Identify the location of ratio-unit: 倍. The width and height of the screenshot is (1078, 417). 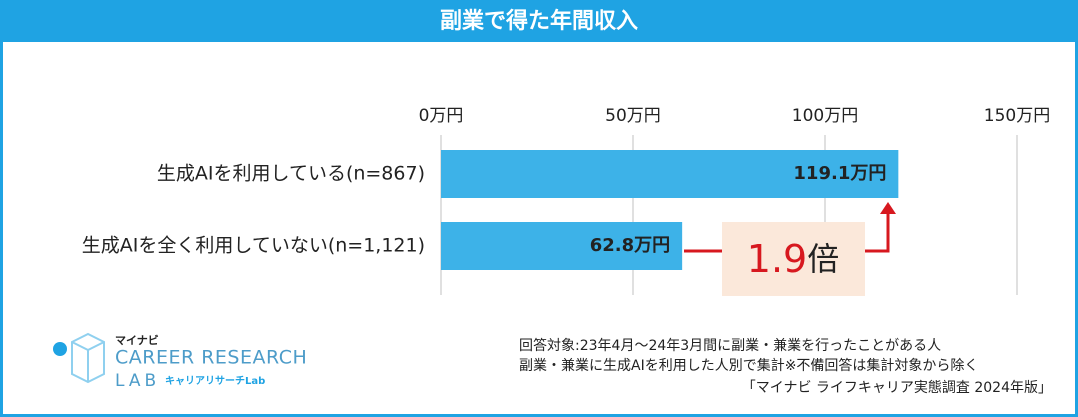
(823, 259).